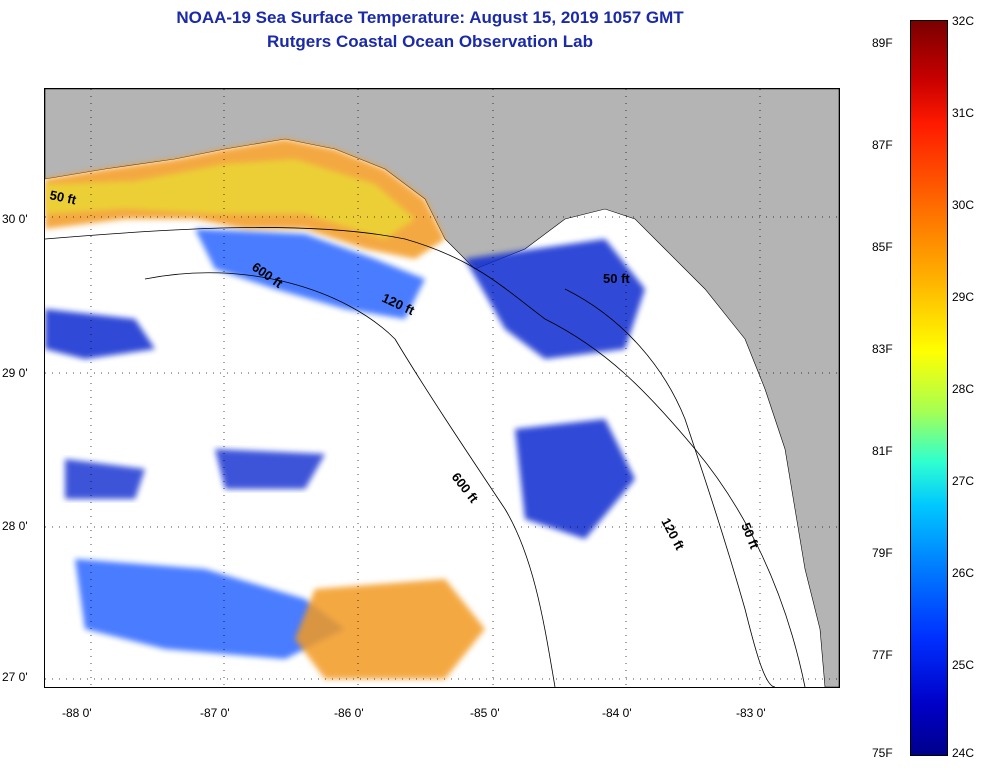 This screenshot has height=770, width=992. What do you see at coordinates (963, 753) in the screenshot?
I see `colorbar-celsius-label: 24C` at bounding box center [963, 753].